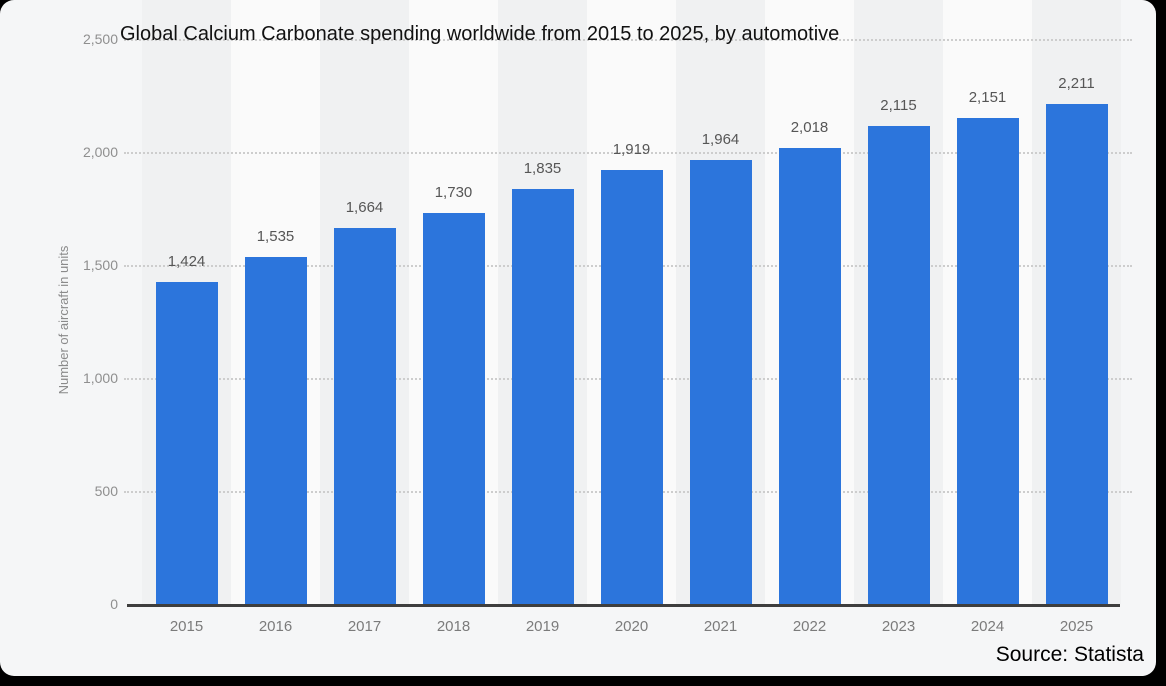  What do you see at coordinates (809, 127) in the screenshot?
I see `value-label-2022: 2,018` at bounding box center [809, 127].